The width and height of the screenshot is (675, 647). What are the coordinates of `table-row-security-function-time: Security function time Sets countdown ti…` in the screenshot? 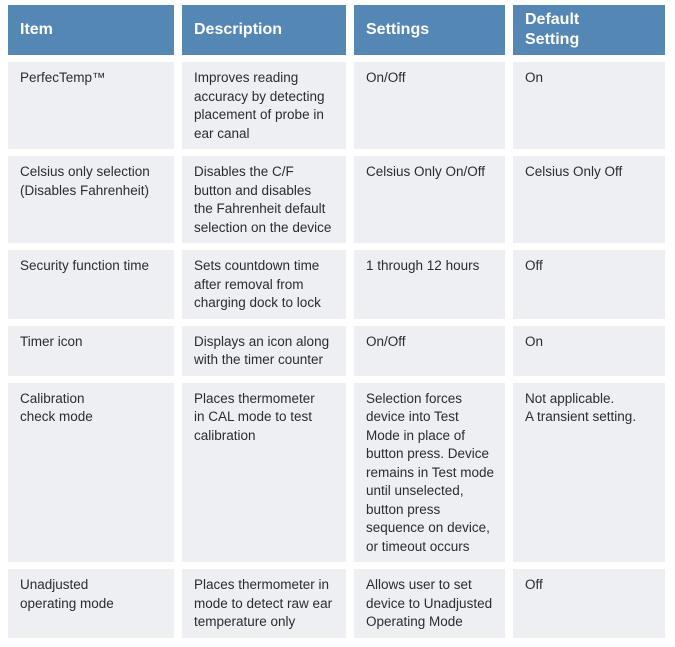 It's located at (337, 284).